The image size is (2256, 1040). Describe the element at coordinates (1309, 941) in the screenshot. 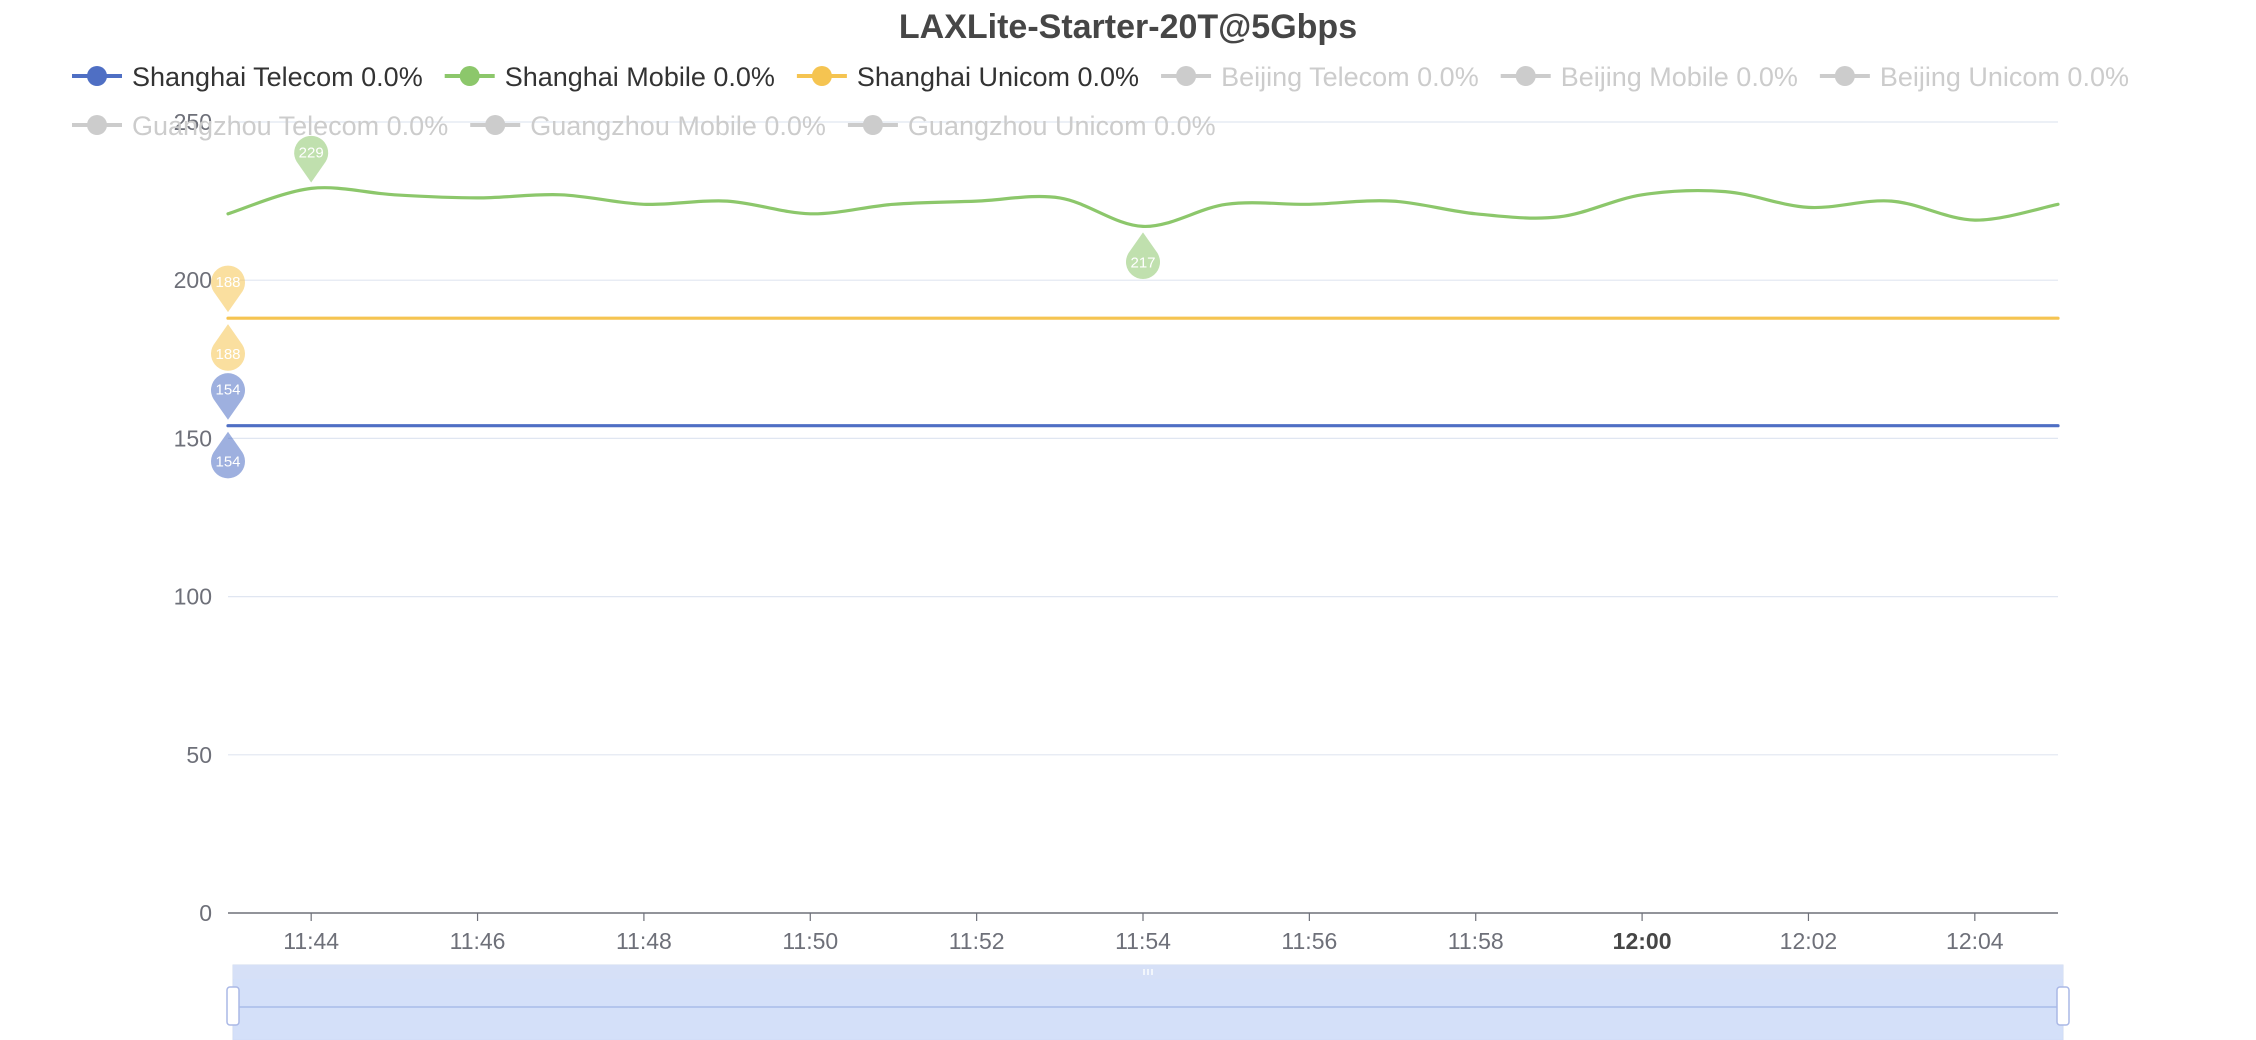

I see `x-tick-label: 11:56` at that location.